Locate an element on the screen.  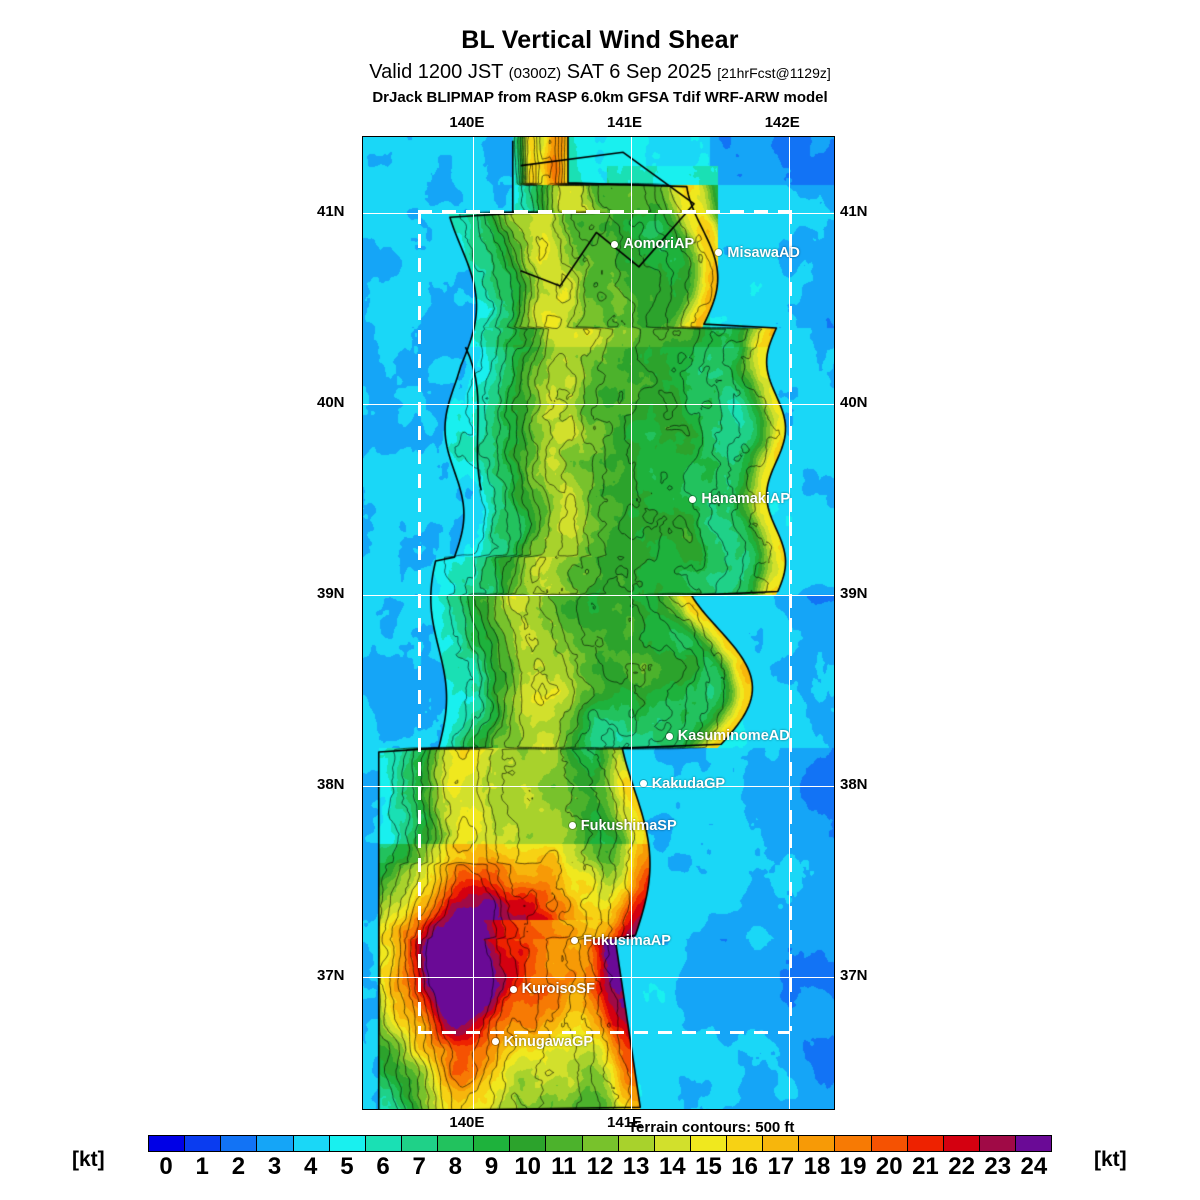
station-marker-fukusimaap: FukusimaAP is located at coordinates (621, 941).